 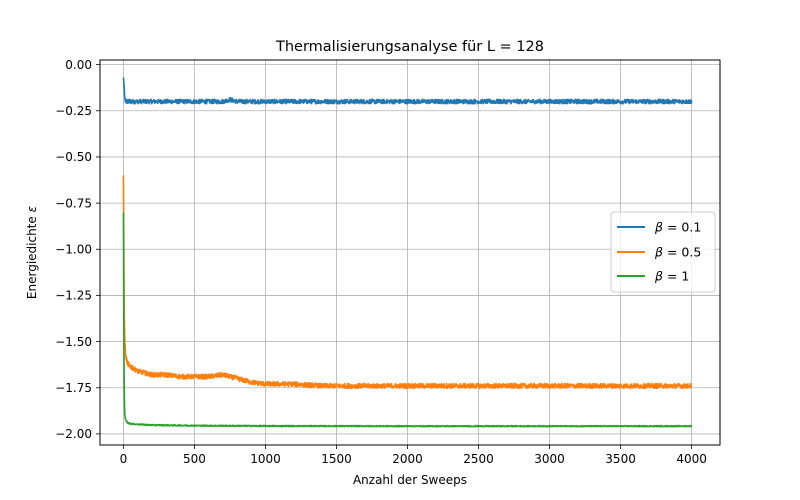 I want to click on x-axis: 0 500 1000 1500 2000 2500 3000 3500 4000, so click(x=413, y=455).